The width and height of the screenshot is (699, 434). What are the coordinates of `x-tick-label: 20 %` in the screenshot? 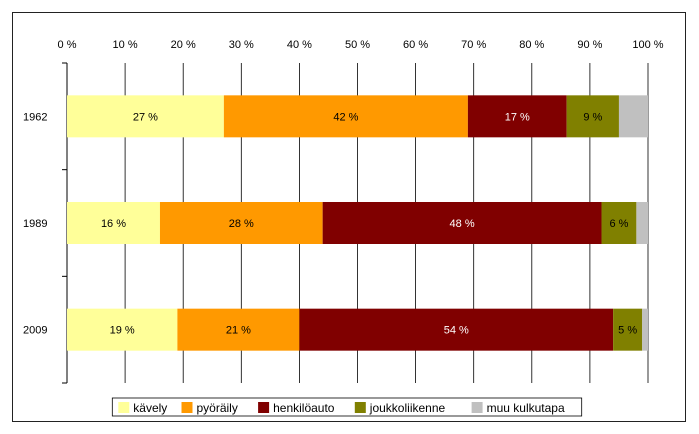 It's located at (183, 45).